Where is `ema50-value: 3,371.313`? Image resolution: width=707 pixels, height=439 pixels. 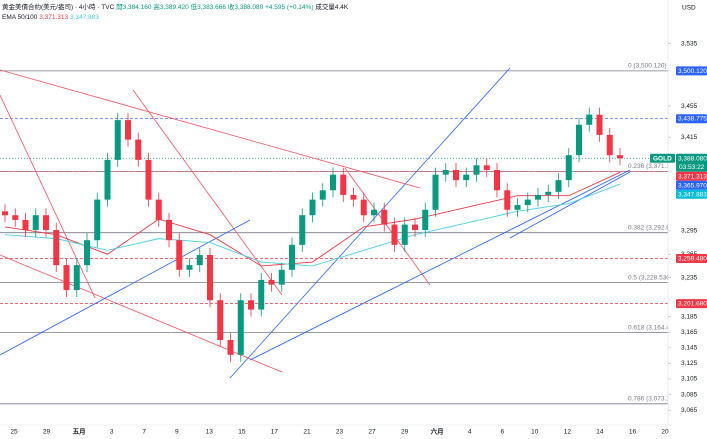
ema50-value: 3,371.313 is located at coordinates (53, 17).